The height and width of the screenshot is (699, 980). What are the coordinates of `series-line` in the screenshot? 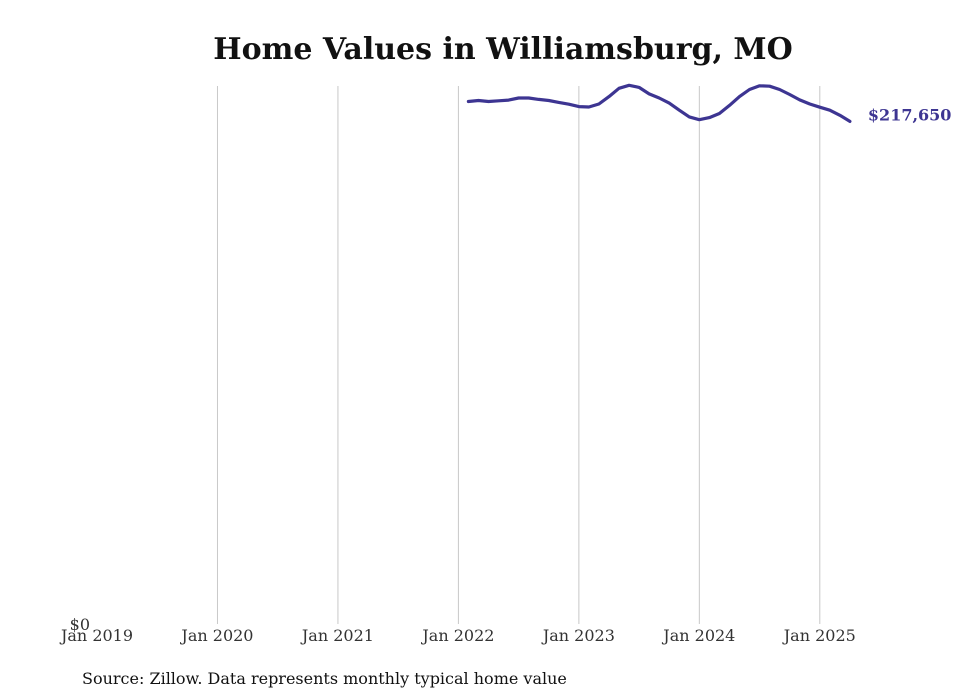 It's located at (659, 103).